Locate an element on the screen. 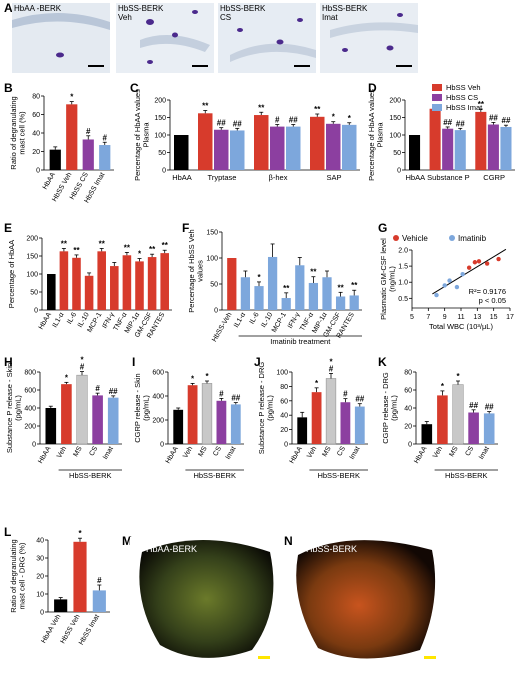 The image size is (520, 675). image-label: HbAA-BERK is located at coordinates (171, 549).